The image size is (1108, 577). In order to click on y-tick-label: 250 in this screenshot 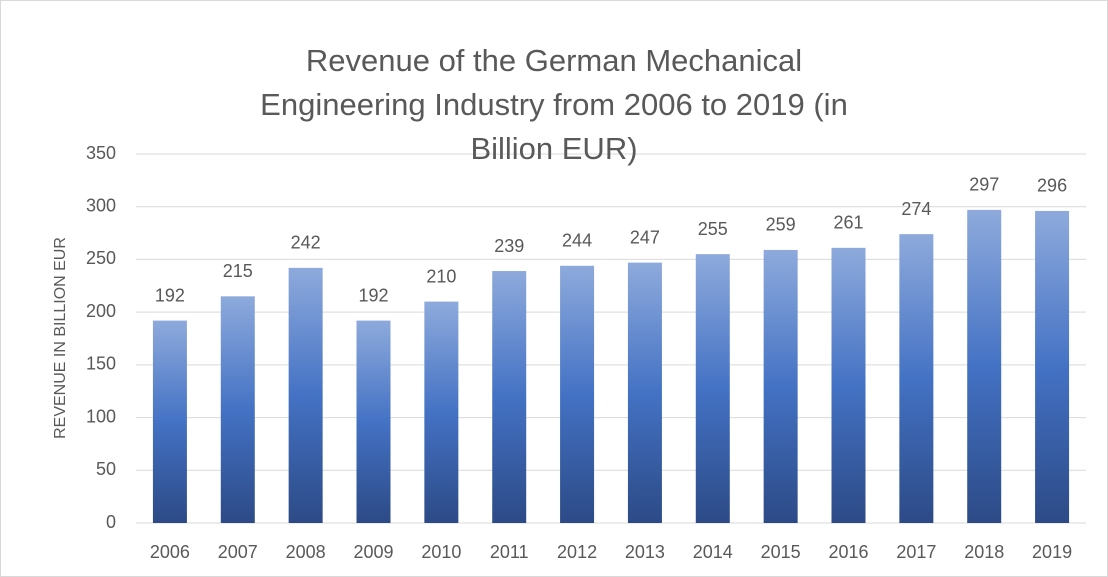, I will do `click(101, 258)`.